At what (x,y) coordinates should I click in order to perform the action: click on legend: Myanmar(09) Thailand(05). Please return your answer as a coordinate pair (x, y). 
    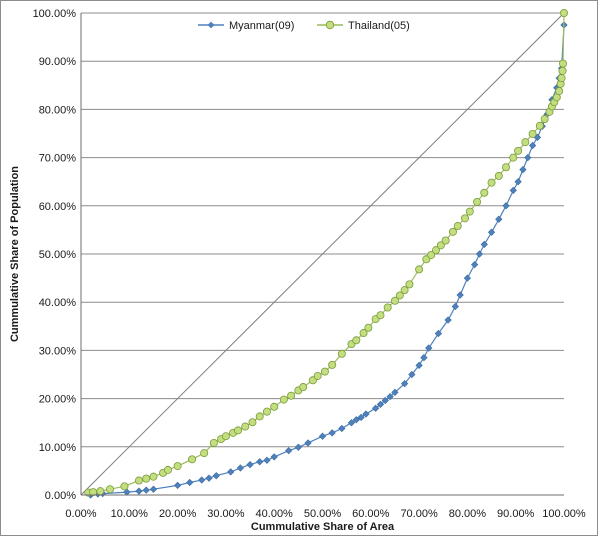
    Looking at the image, I should click on (304, 26).